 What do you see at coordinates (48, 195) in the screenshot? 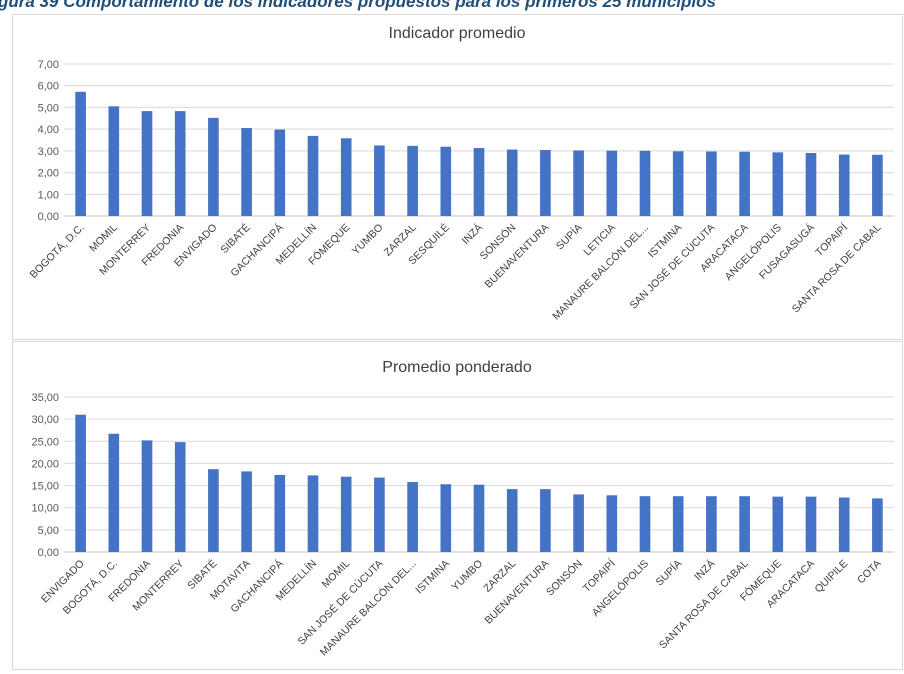
I see `y-tick-label: 1,00` at bounding box center [48, 195].